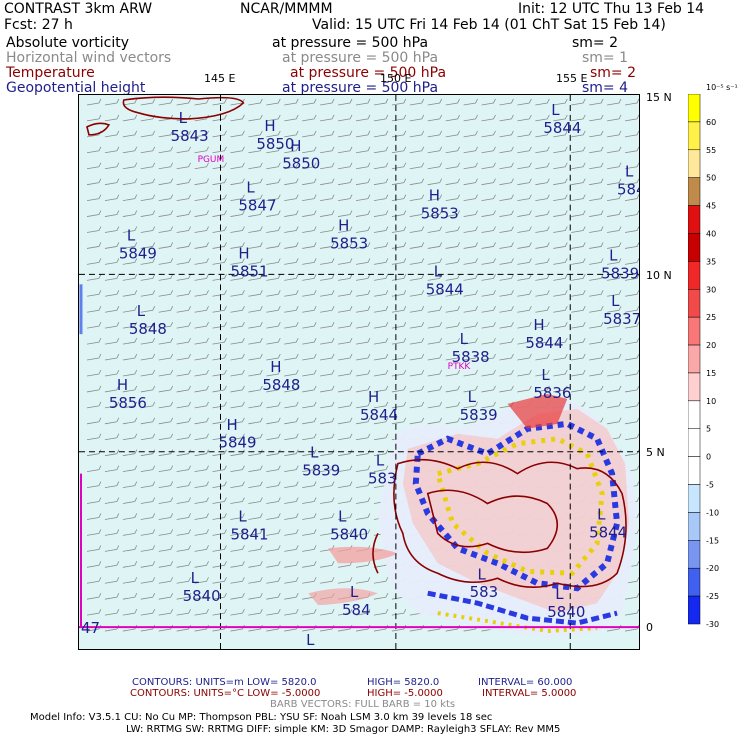  What do you see at coordinates (544, 343) in the screenshot?
I see `height-label-value: 5844` at bounding box center [544, 343].